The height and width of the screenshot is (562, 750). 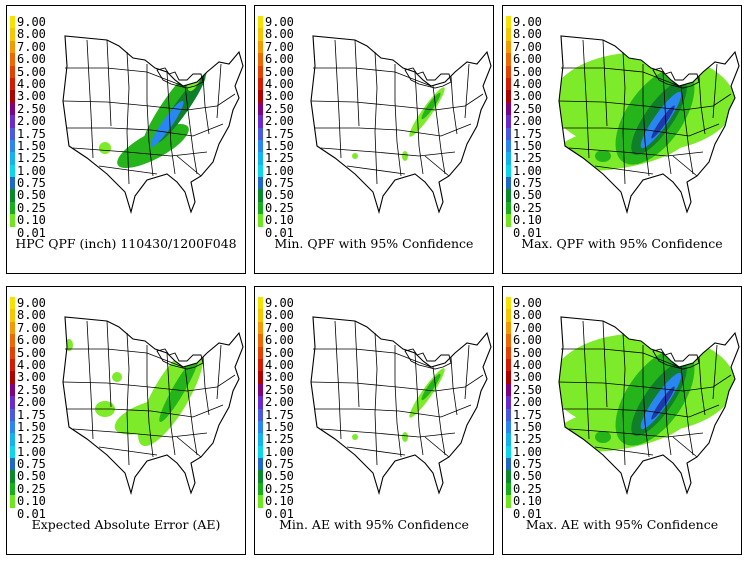 What do you see at coordinates (527, 414) in the screenshot?
I see `legend-level: 1.75` at bounding box center [527, 414].